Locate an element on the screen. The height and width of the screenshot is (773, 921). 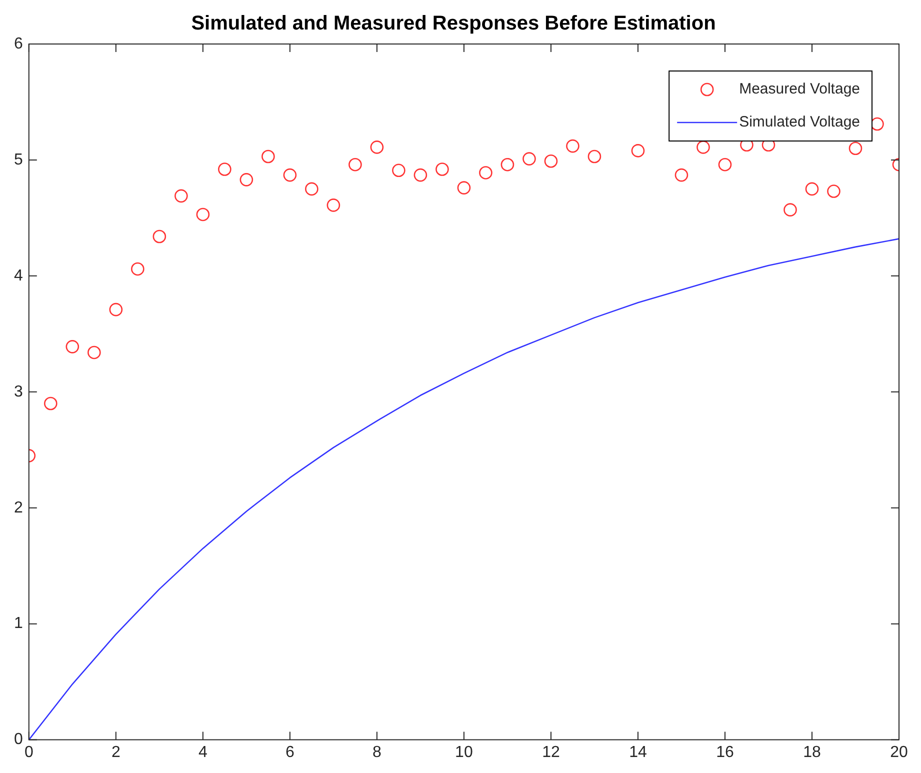
y-tick-label: 6 is located at coordinates (18, 43).